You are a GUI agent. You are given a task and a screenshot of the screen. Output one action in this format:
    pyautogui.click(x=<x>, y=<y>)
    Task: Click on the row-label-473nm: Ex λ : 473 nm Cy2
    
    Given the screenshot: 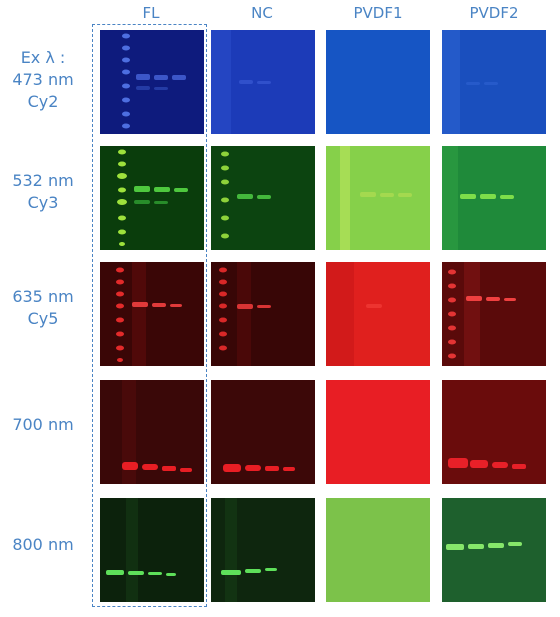 What is the action you would take?
    pyautogui.click(x=43, y=80)
    